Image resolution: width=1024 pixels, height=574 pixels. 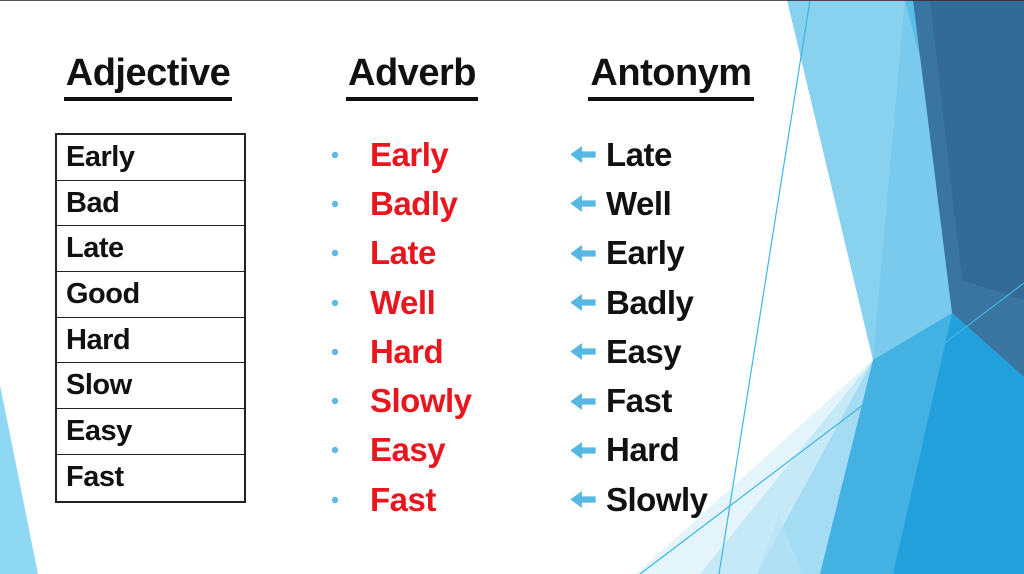 What do you see at coordinates (764, 287) in the screenshot?
I see `facet-hairline` at bounding box center [764, 287].